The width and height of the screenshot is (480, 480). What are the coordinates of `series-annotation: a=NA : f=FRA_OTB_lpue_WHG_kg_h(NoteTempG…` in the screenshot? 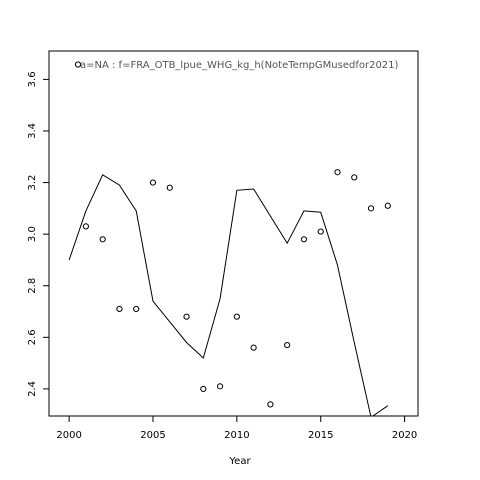 It's located at (239, 65).